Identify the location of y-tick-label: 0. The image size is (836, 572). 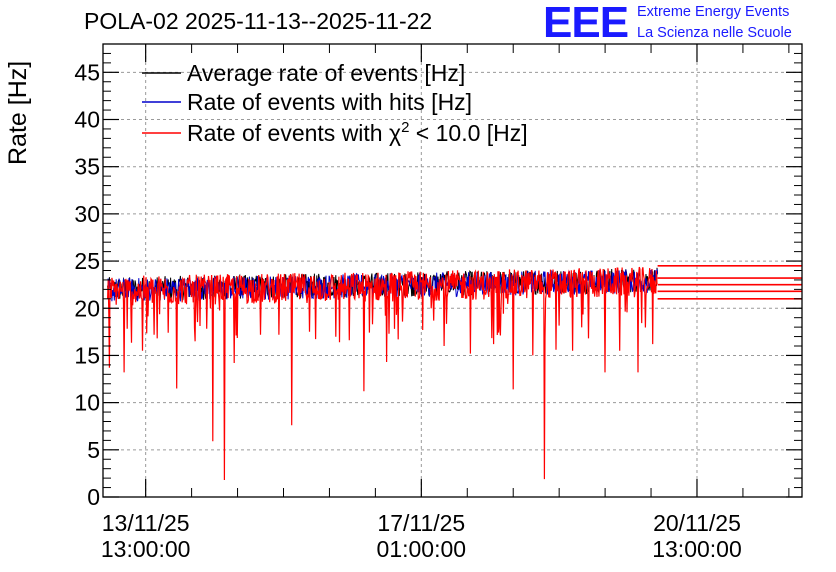
(93, 497).